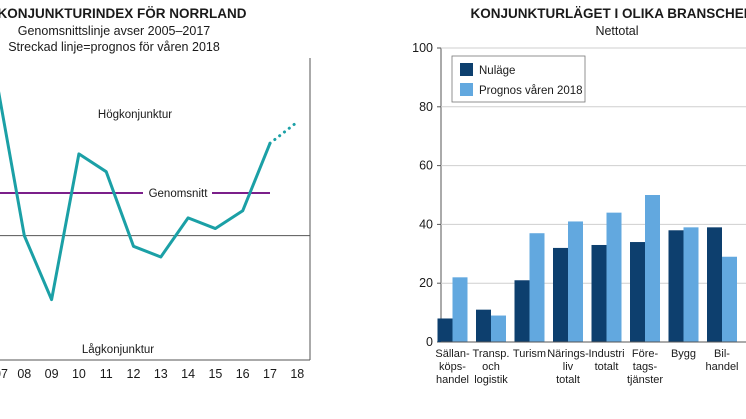  Describe the element at coordinates (118, 350) in the screenshot. I see `lagkonjunktur-label: Lågkonjunktur` at that location.